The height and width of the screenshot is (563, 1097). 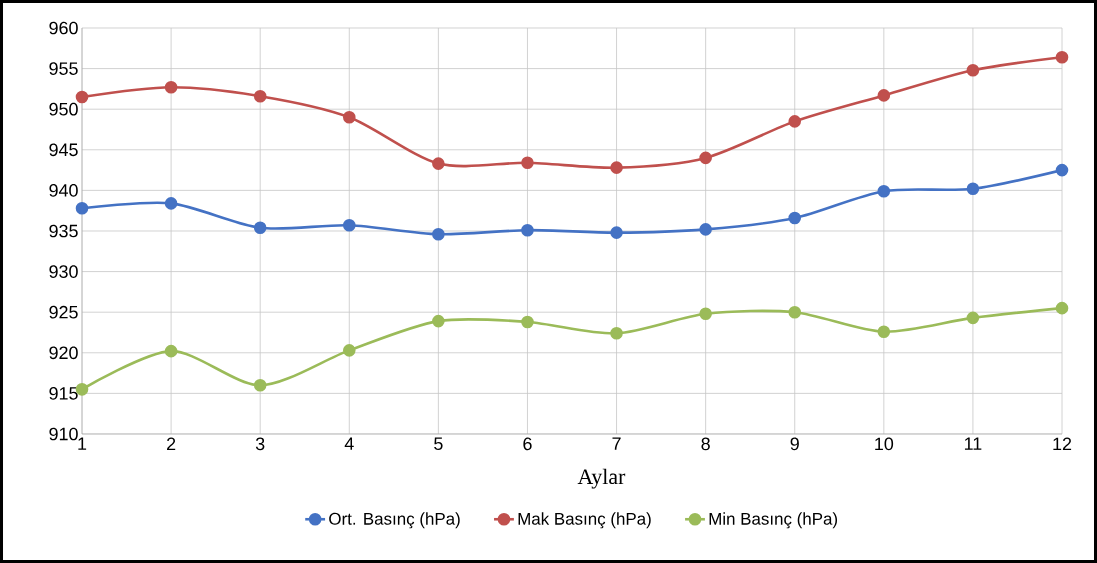 I want to click on x-tick-label: 10, so click(x=884, y=444).